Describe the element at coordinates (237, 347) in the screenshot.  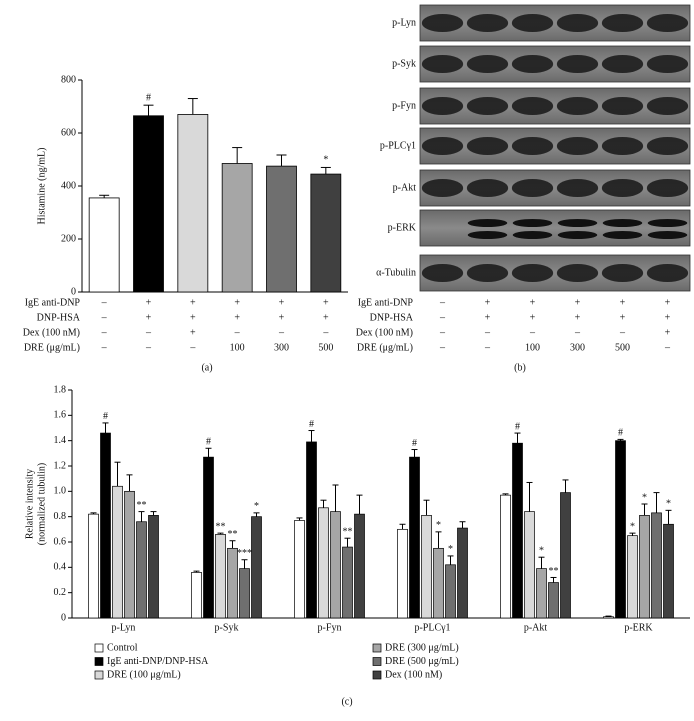
I see `condition-value: 100` at that location.